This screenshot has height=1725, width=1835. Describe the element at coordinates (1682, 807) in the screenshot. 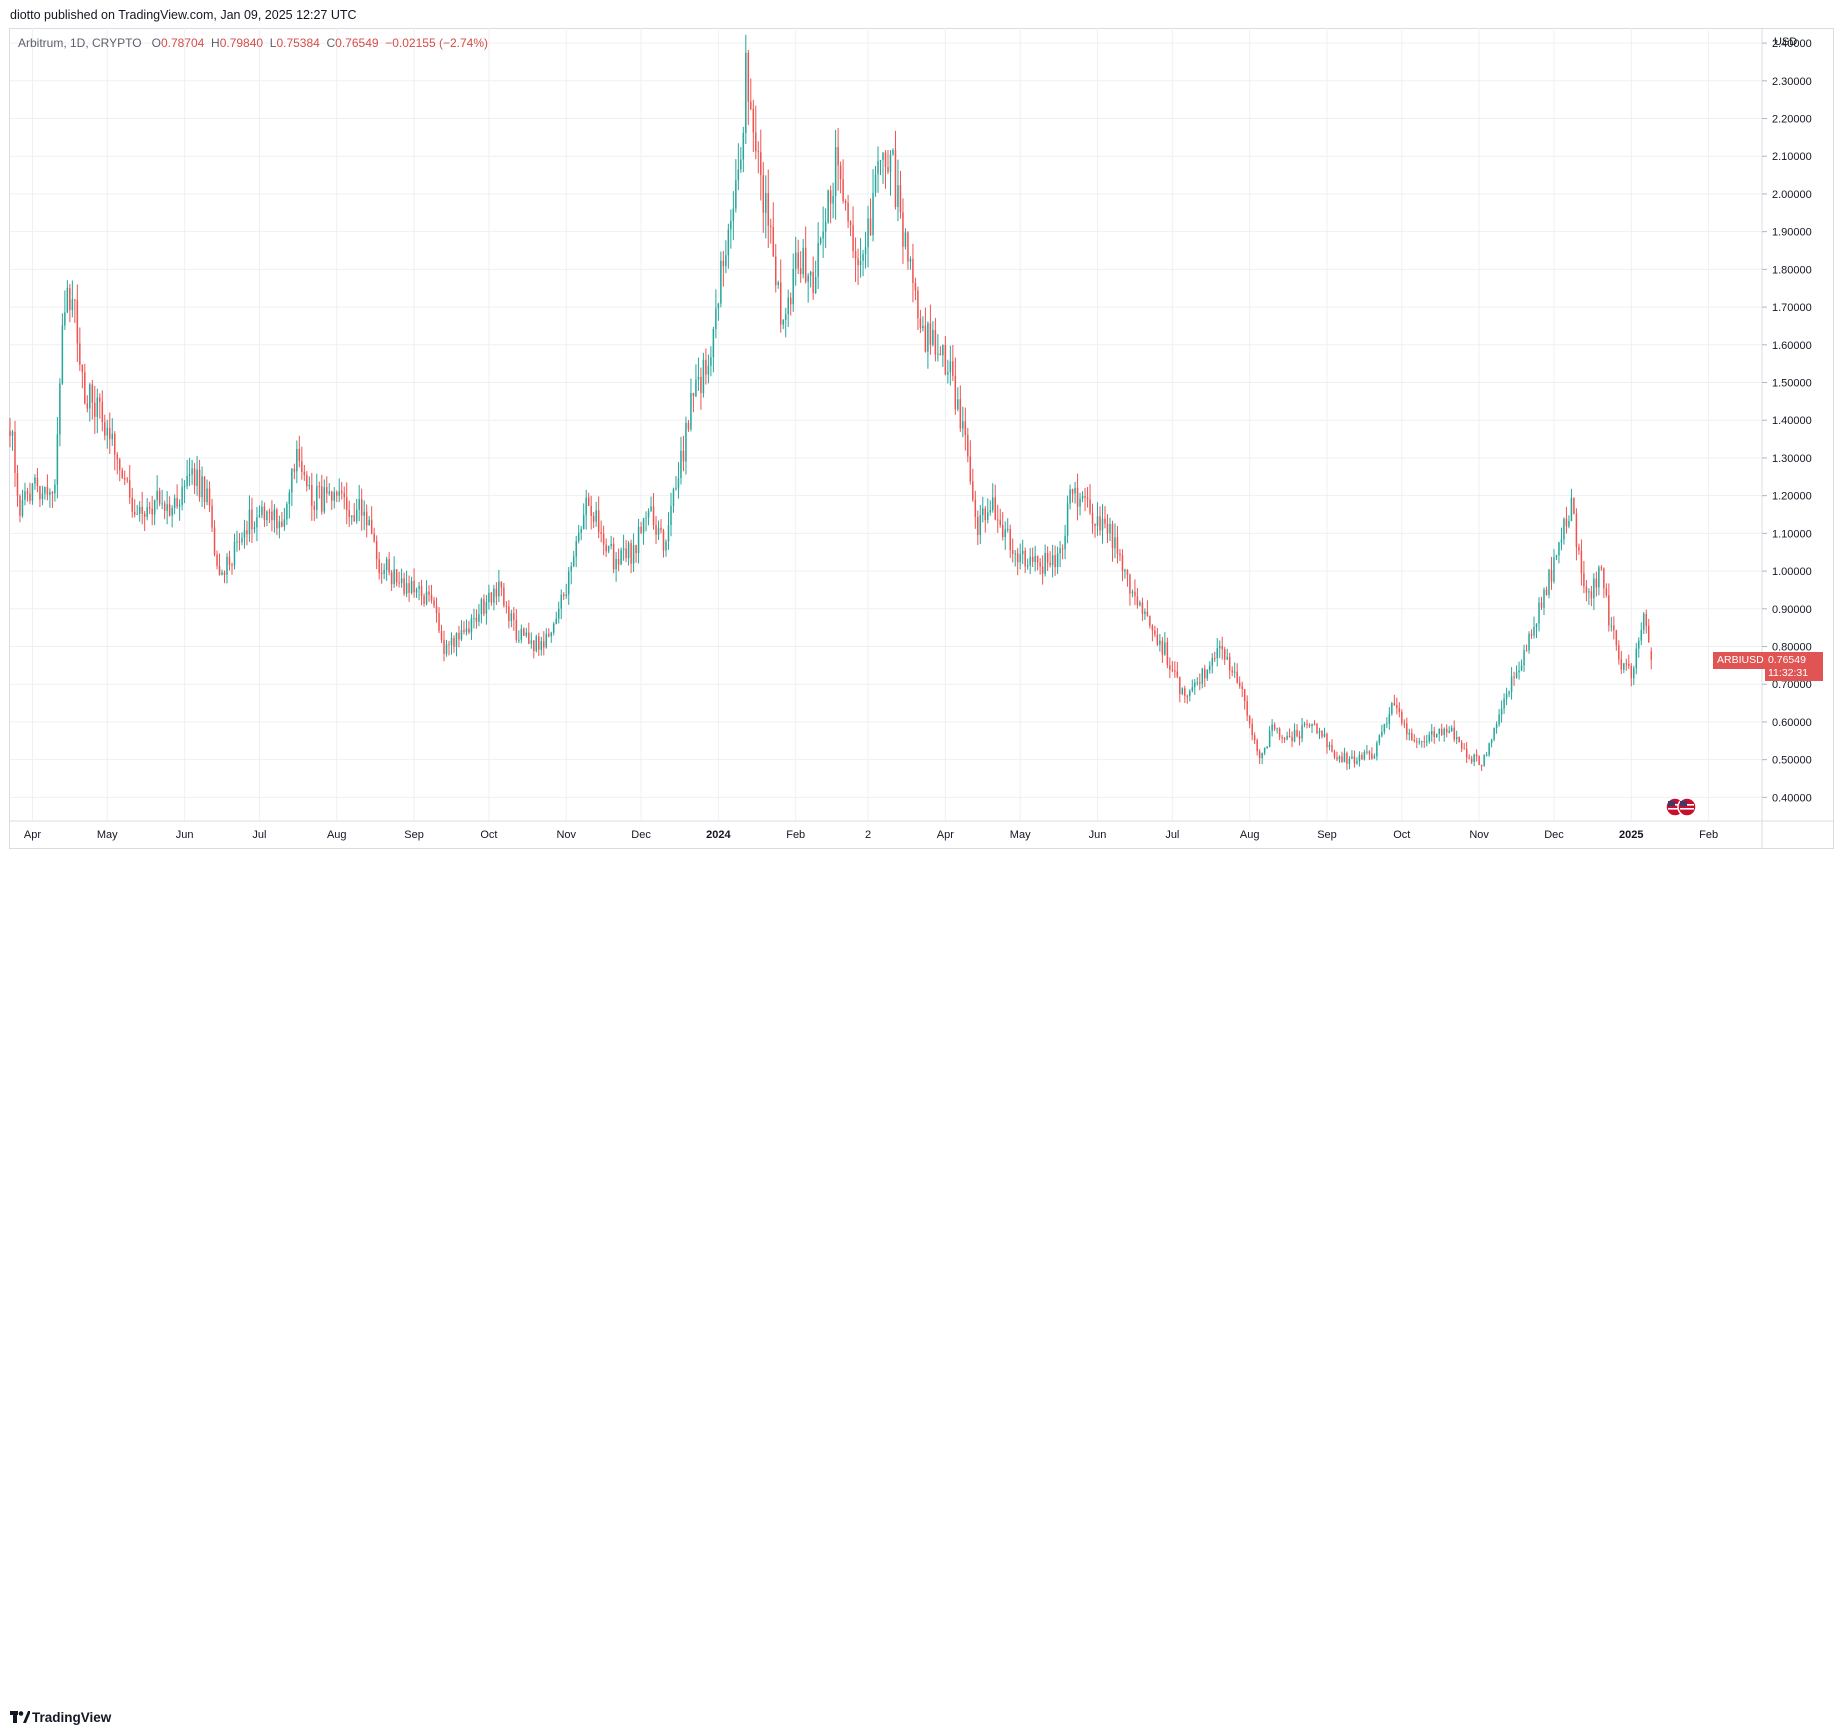

I see `us-flag-icon` at that location.